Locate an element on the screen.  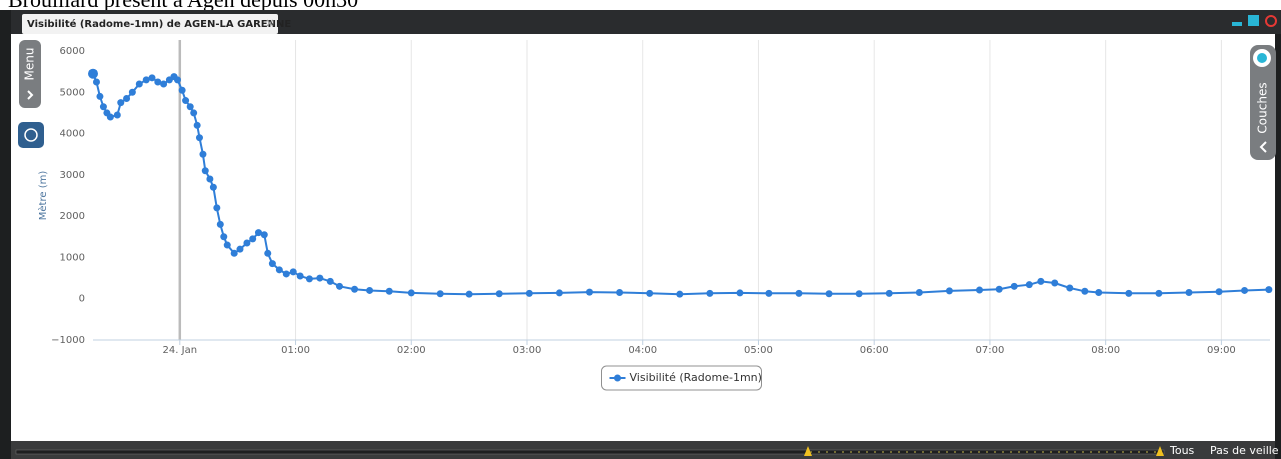
close-btn is located at coordinates (1271, 21).